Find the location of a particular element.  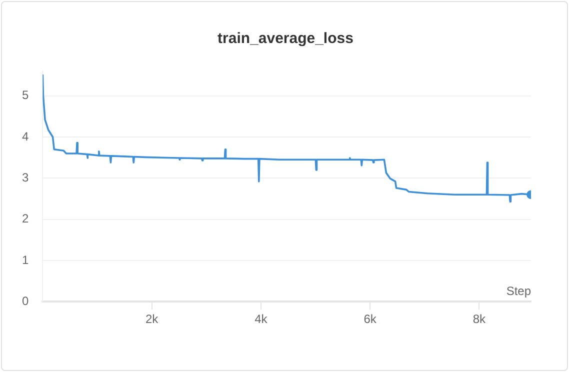

x-tick-label: 2k is located at coordinates (152, 319).